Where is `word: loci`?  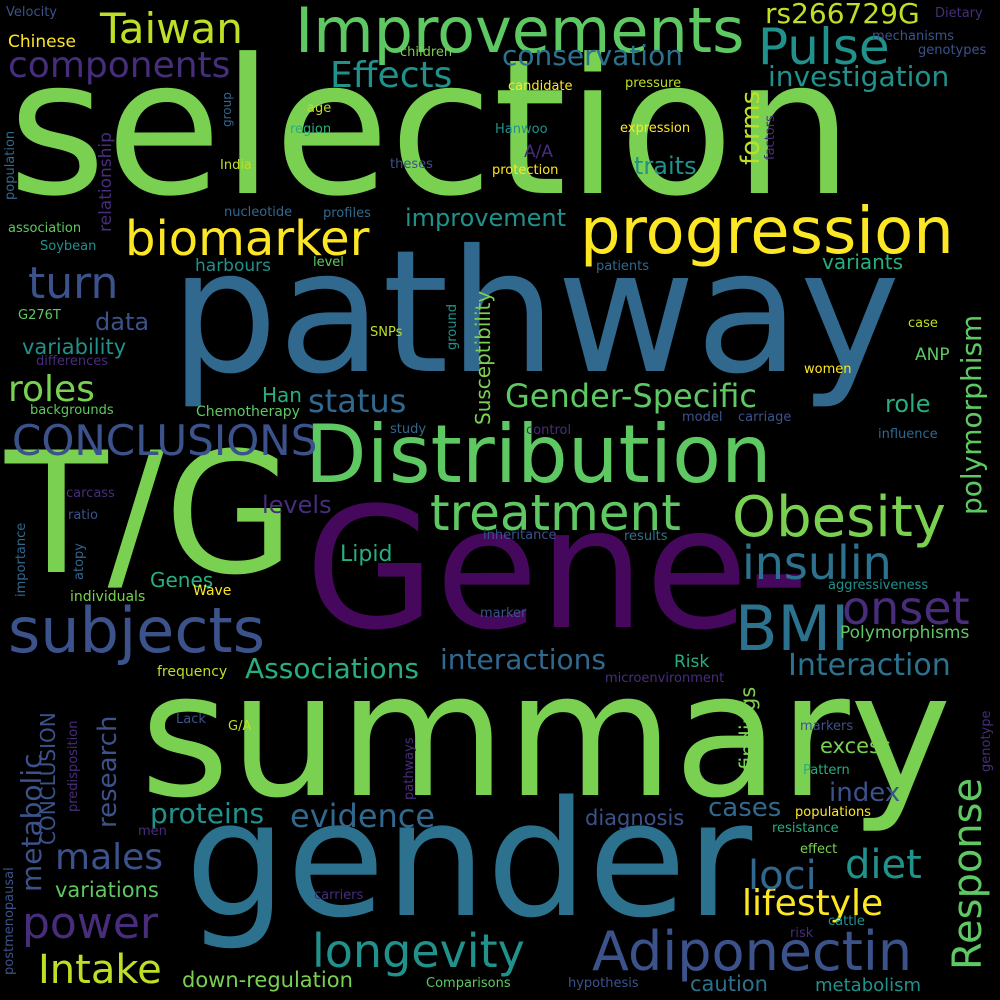
word: loci is located at coordinates (782, 876).